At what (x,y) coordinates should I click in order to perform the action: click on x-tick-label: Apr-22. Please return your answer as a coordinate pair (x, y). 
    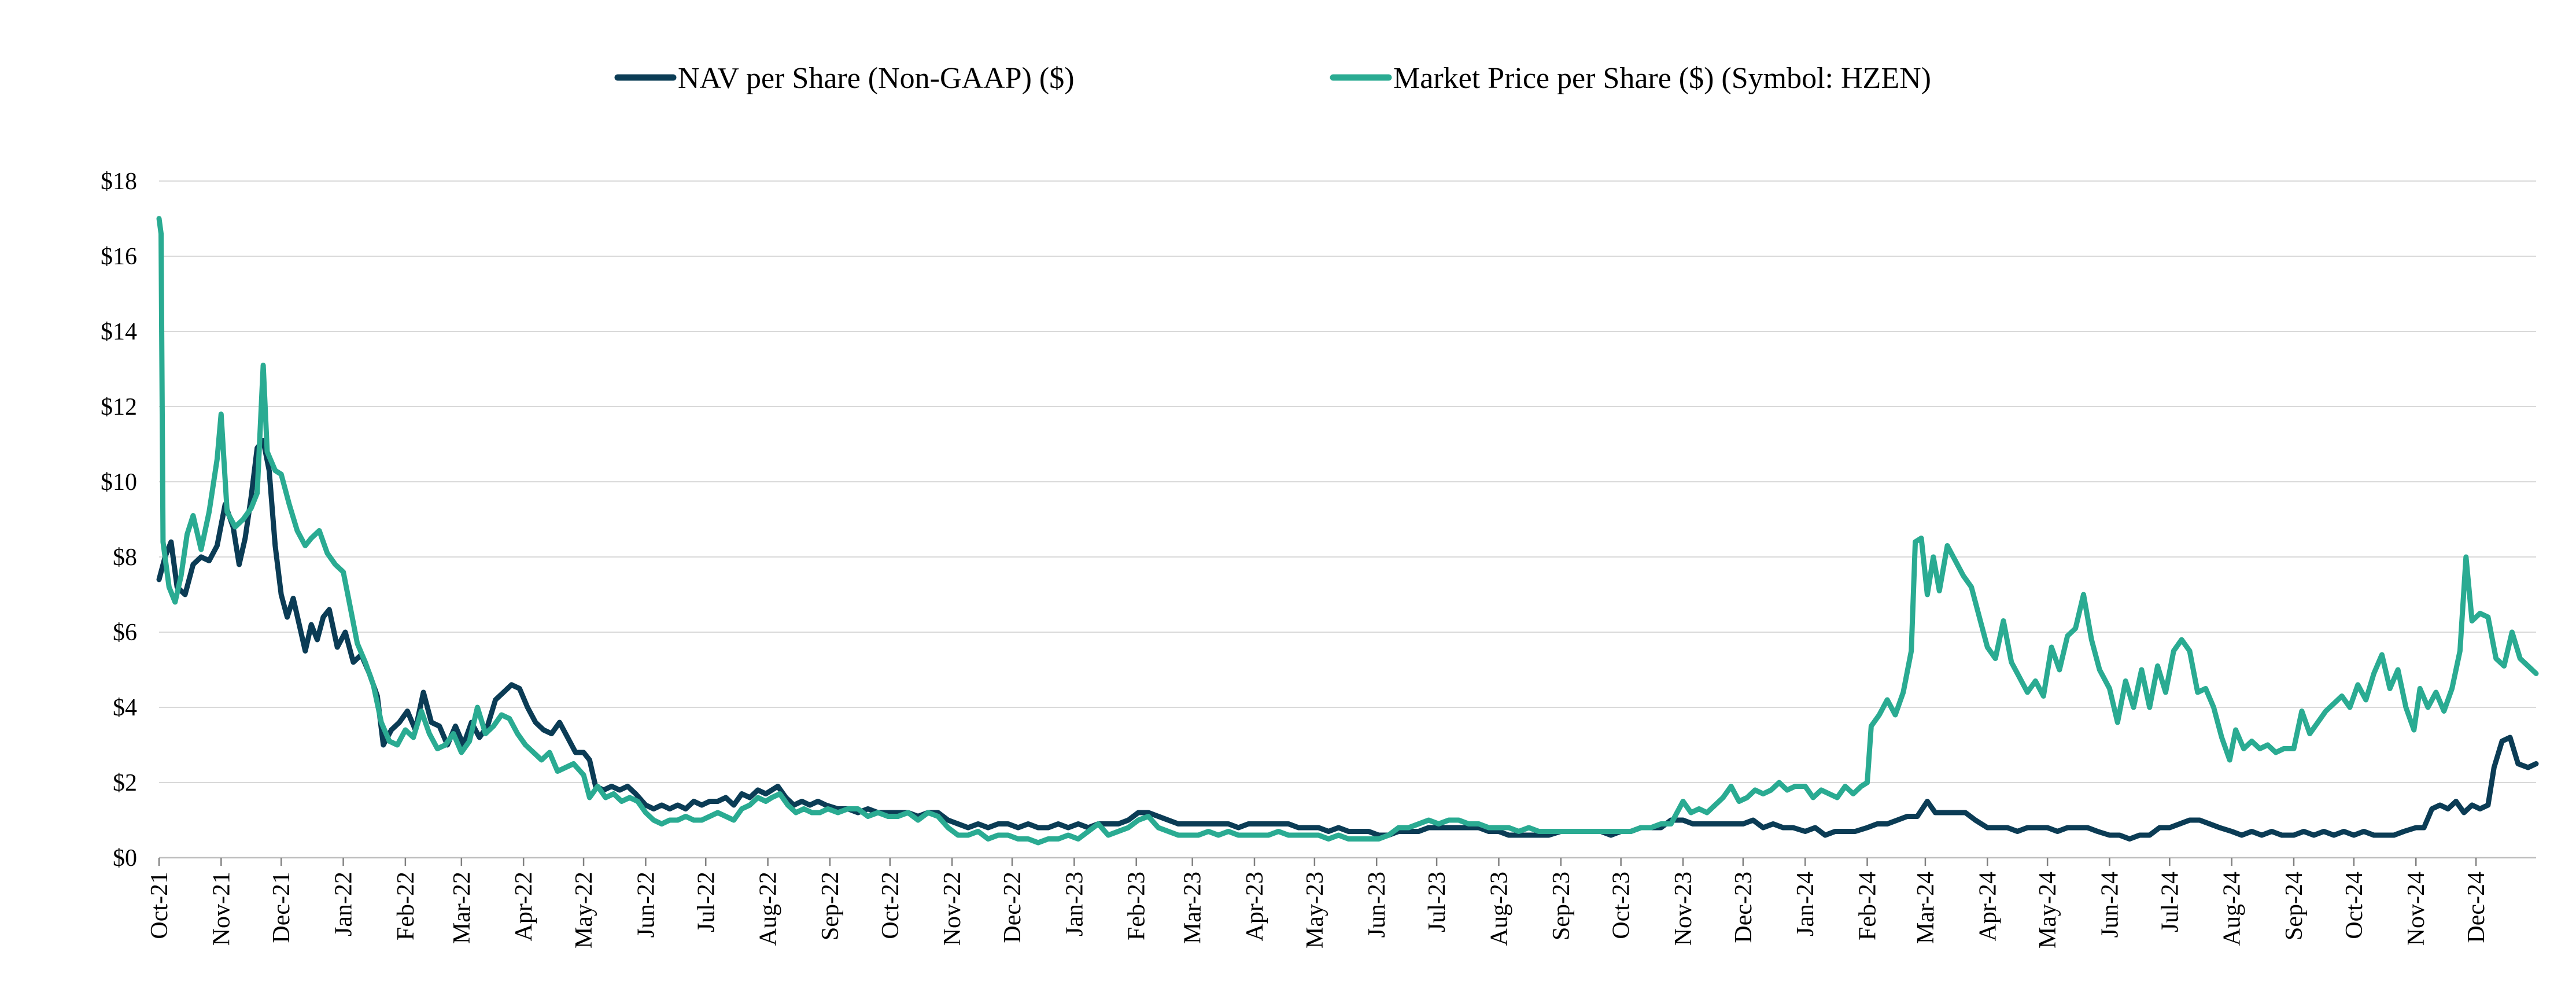
    Looking at the image, I should click on (524, 906).